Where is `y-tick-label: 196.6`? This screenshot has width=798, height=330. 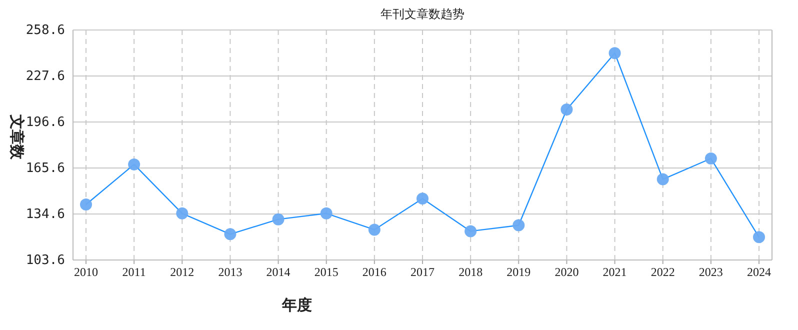 y-tick-label: 196.6 is located at coordinates (45, 122).